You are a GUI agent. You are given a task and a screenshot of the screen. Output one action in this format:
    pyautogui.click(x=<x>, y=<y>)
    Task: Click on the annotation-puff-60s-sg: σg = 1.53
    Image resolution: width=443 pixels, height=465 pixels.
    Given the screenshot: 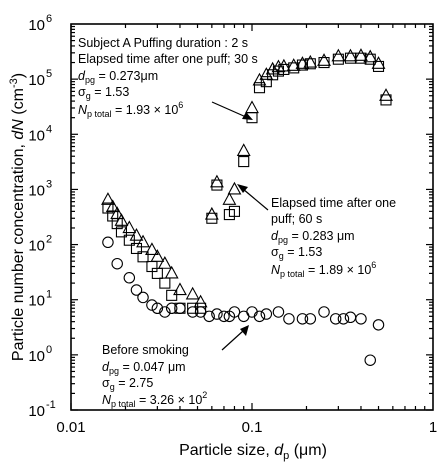 What is the action you would take?
    pyautogui.click(x=296, y=253)
    